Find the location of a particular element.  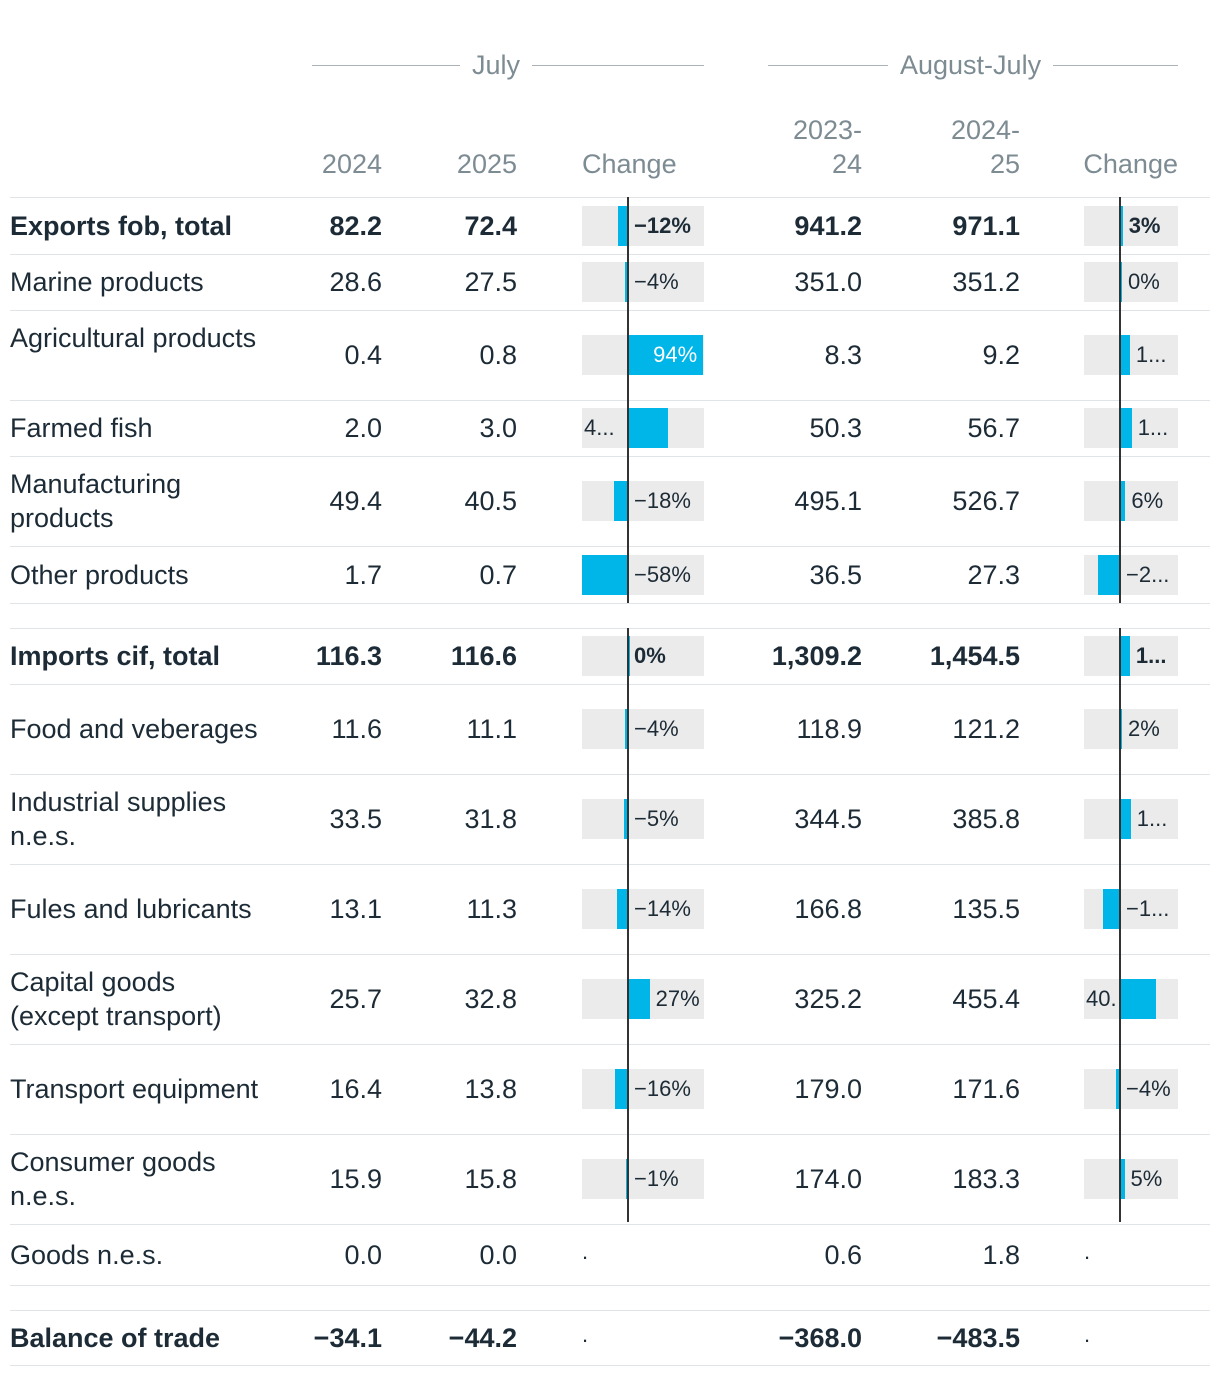

aug-july-change-label: 3% is located at coordinates (1144, 225).